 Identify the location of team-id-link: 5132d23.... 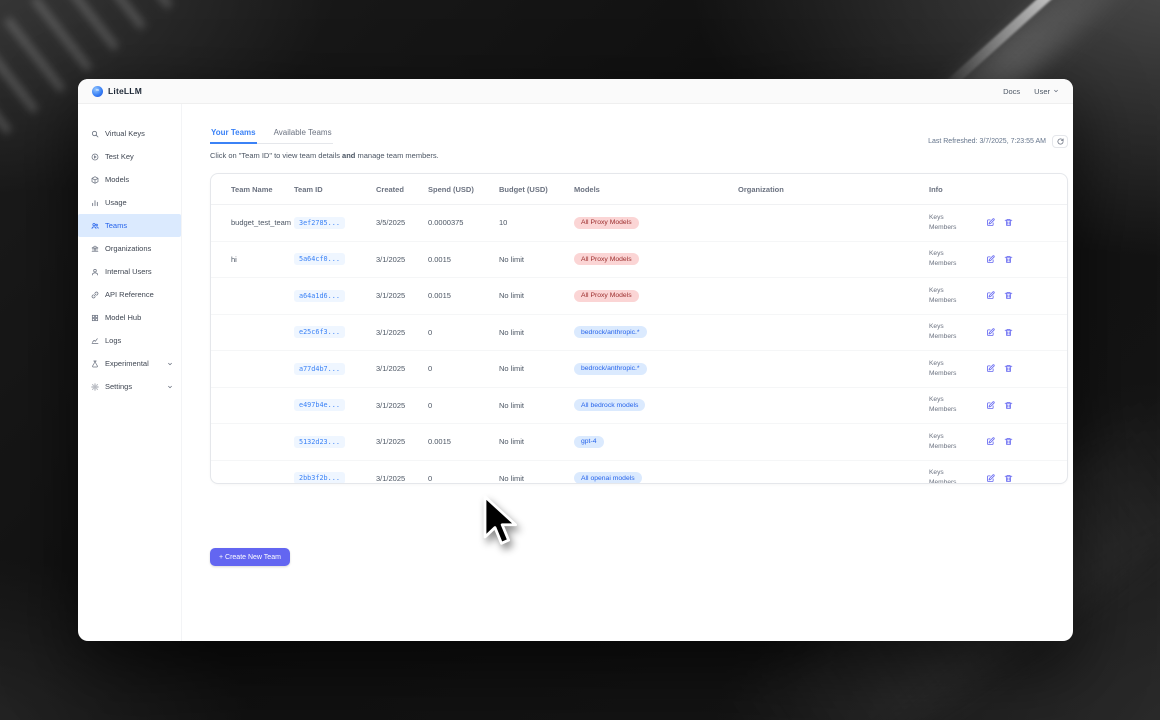
(319, 441).